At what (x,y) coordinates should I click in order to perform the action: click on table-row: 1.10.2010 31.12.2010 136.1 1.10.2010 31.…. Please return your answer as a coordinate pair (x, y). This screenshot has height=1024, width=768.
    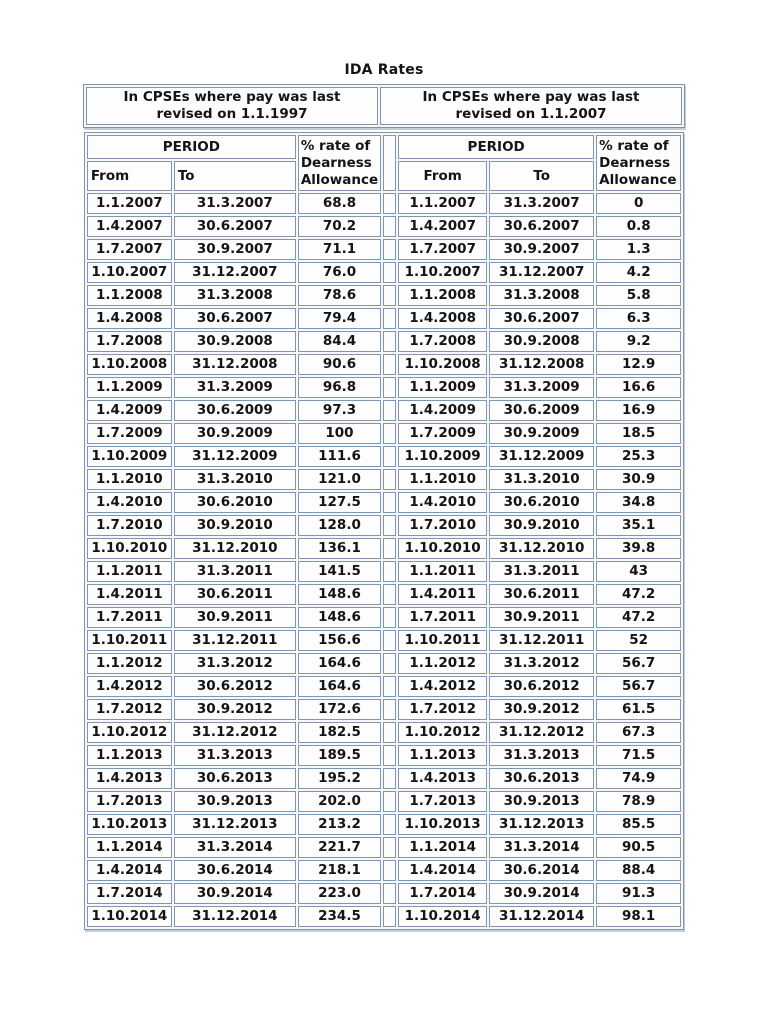
    Looking at the image, I should click on (384, 548).